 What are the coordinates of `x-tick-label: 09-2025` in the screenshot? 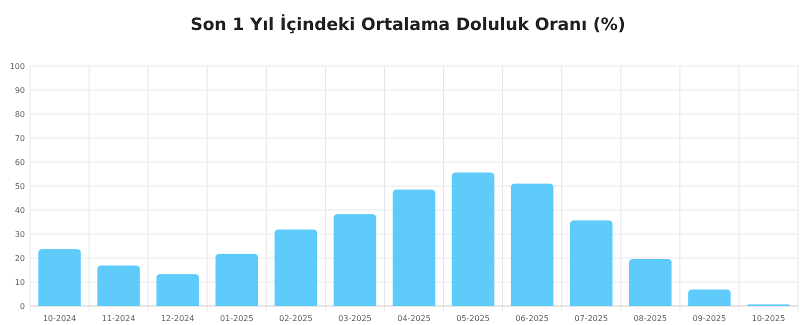 It's located at (709, 318).